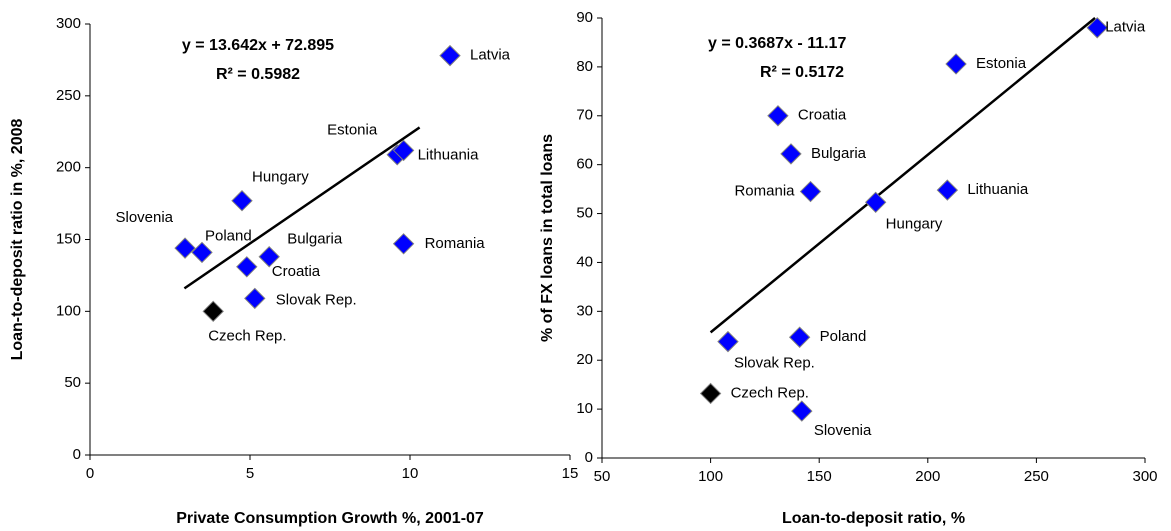  I want to click on y-tick-label: 150, so click(68, 238).